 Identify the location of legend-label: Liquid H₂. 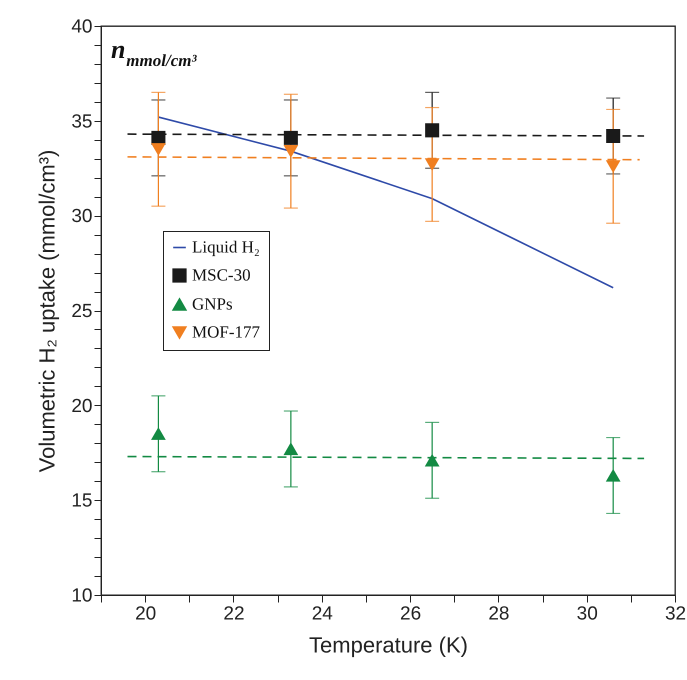
(226, 247).